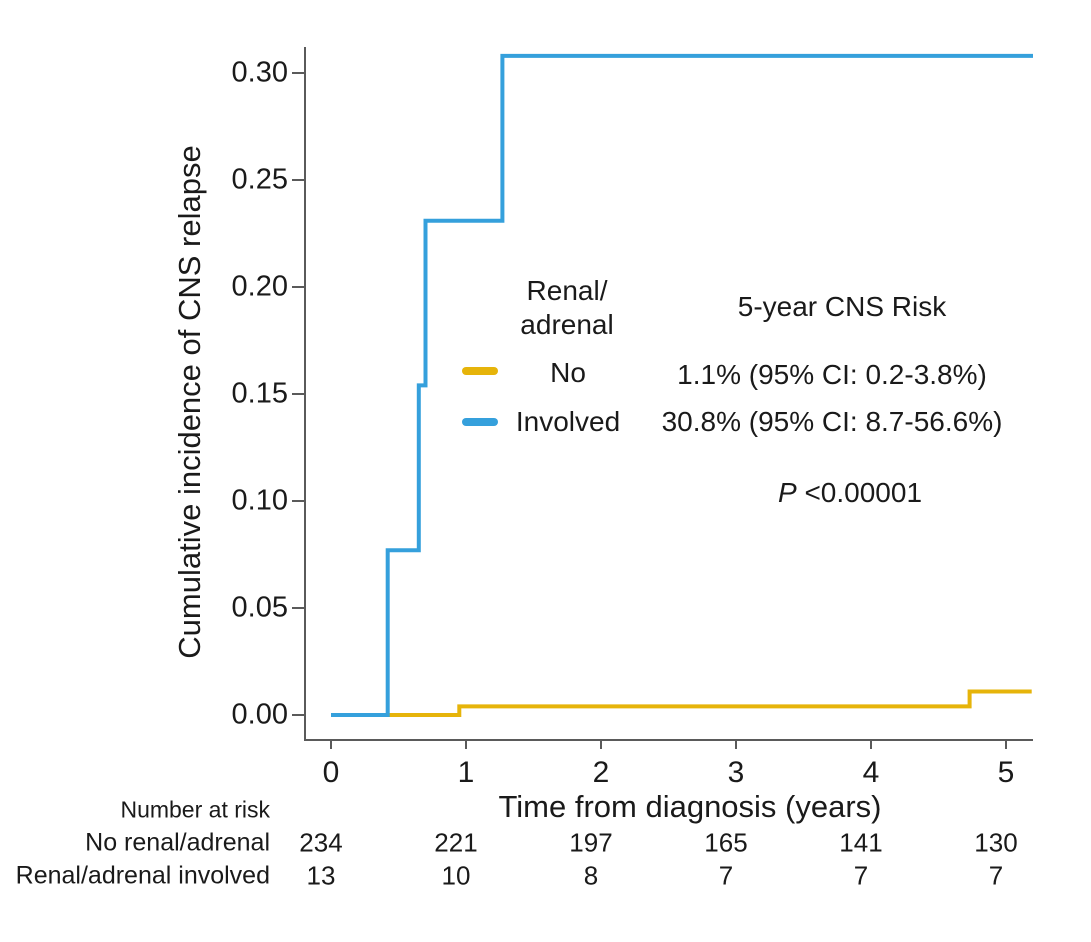  Describe the element at coordinates (736, 772) in the screenshot. I see `x-tick-label: 3` at that location.